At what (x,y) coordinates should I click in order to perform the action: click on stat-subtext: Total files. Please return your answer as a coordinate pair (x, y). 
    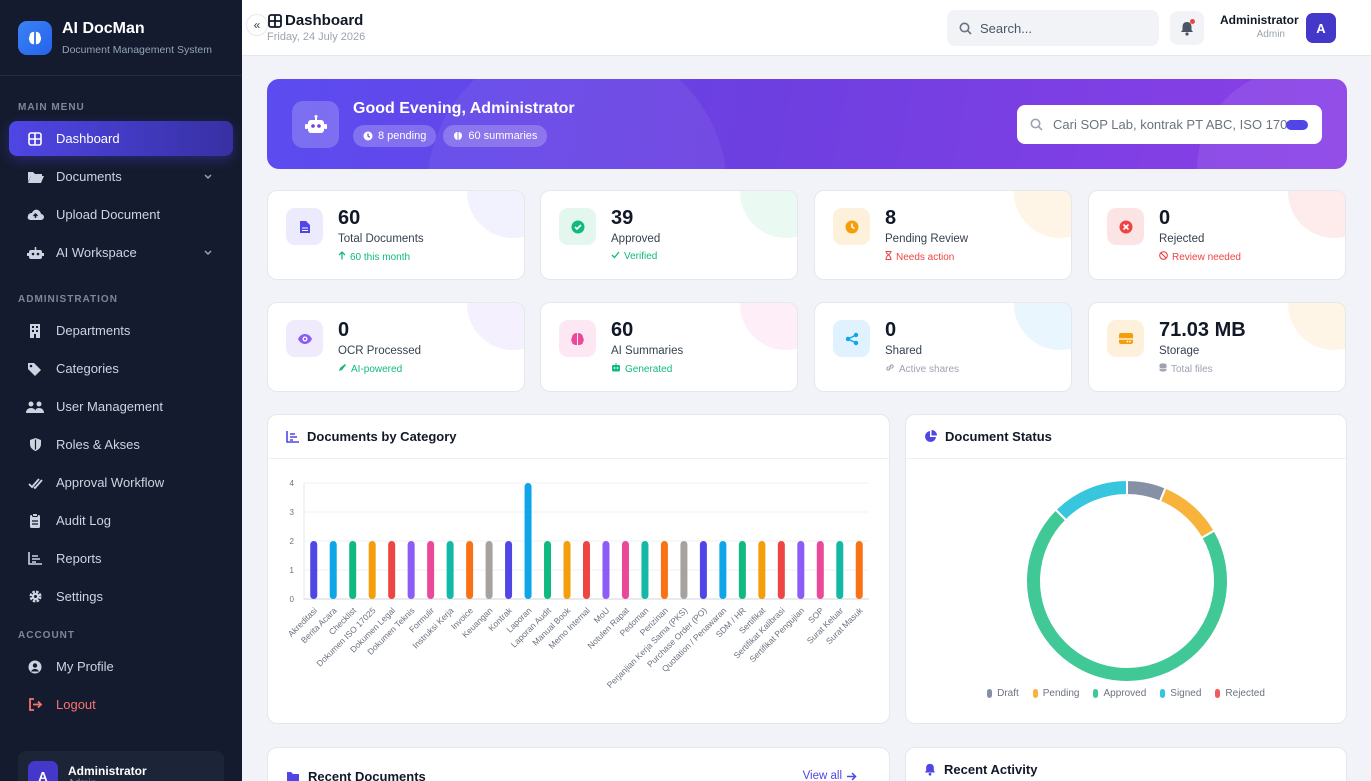
    Looking at the image, I should click on (1186, 369).